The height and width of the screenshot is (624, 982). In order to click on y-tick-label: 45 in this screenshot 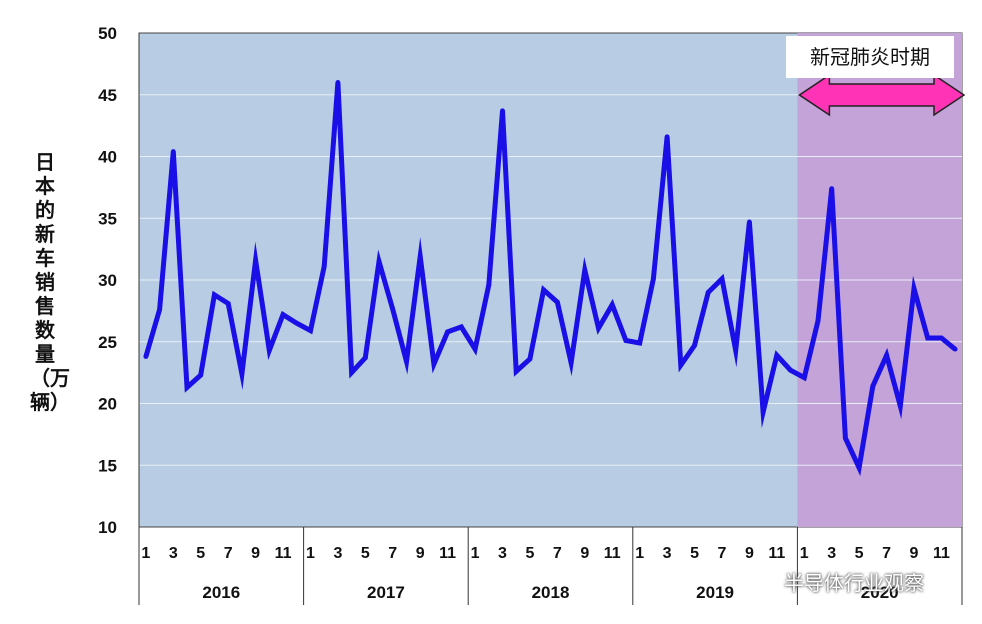, I will do `click(107, 95)`.